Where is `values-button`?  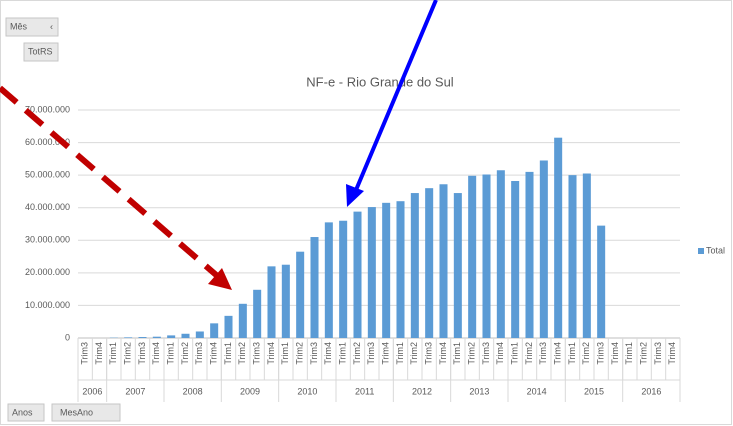 values-button is located at coordinates (41, 52).